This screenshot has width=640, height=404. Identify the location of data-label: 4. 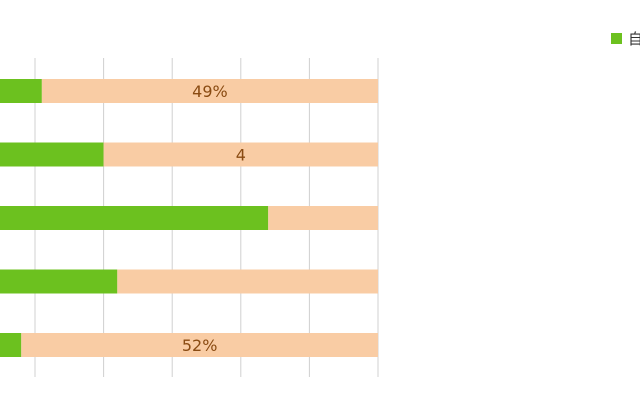
(241, 155).